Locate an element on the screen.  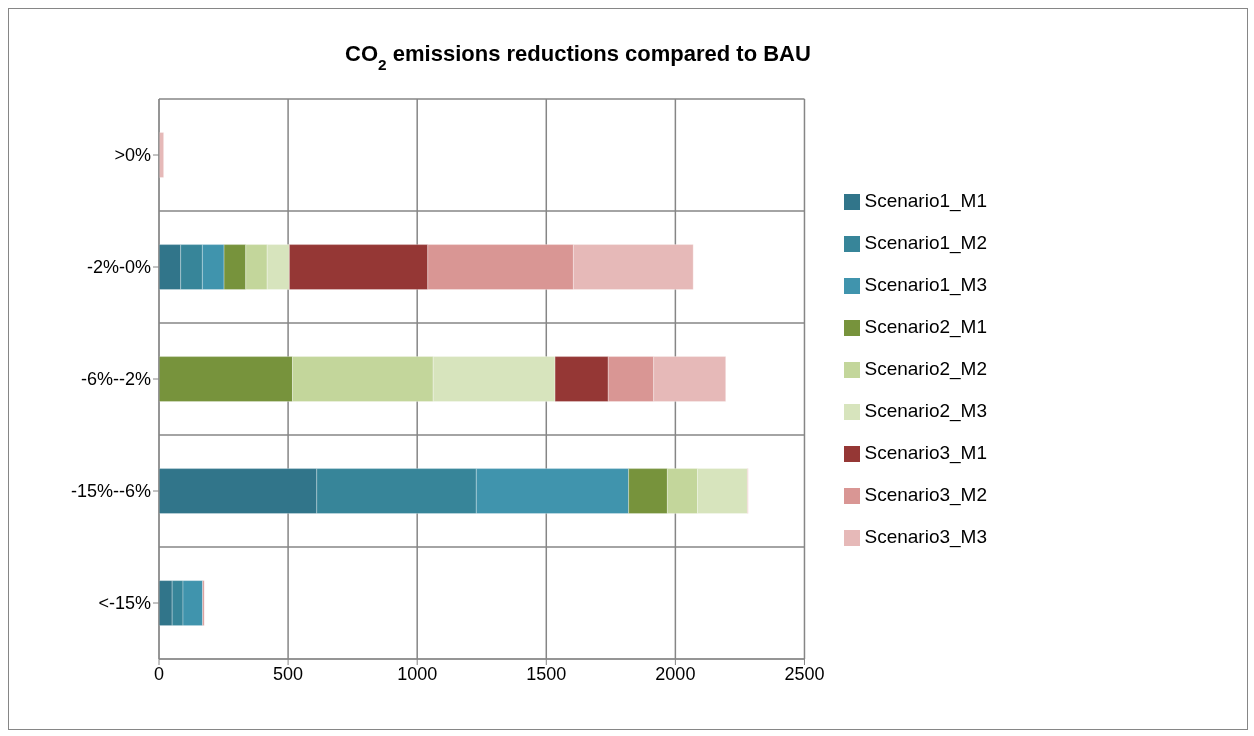
legend-label: Scenario1_M2 is located at coordinates (925, 242).